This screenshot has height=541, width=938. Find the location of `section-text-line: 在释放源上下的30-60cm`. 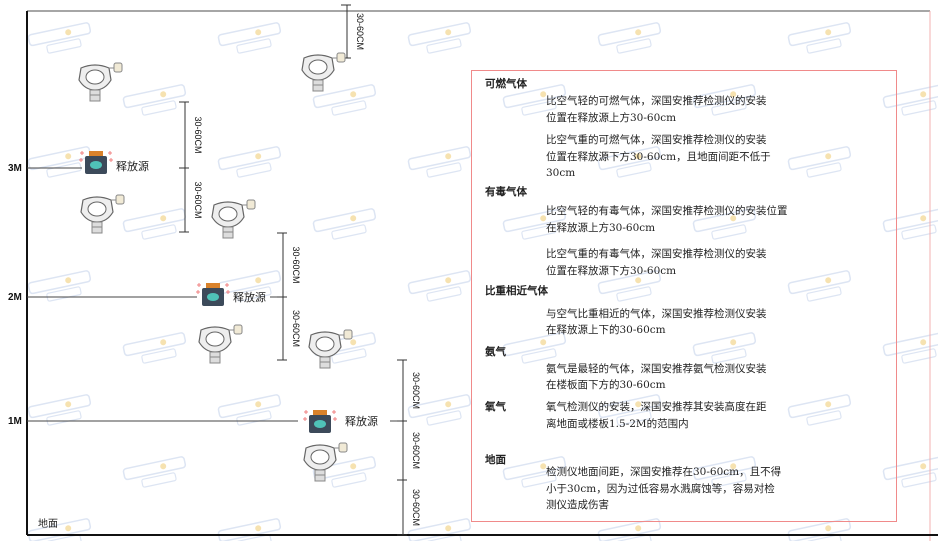

section-text-line: 在释放源上下的30-60cm is located at coordinates (606, 330).